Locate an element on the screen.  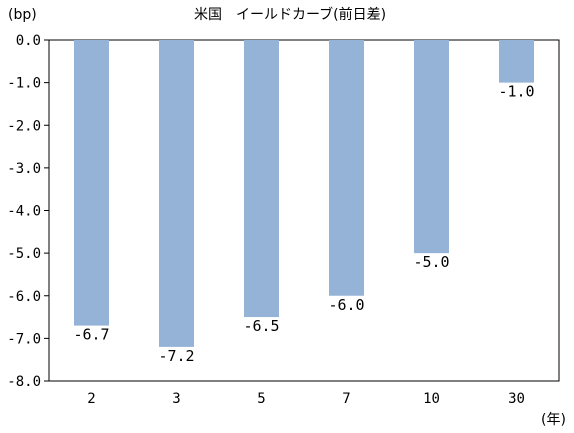
y-tick-label: -8.0 is located at coordinates (24, 382).